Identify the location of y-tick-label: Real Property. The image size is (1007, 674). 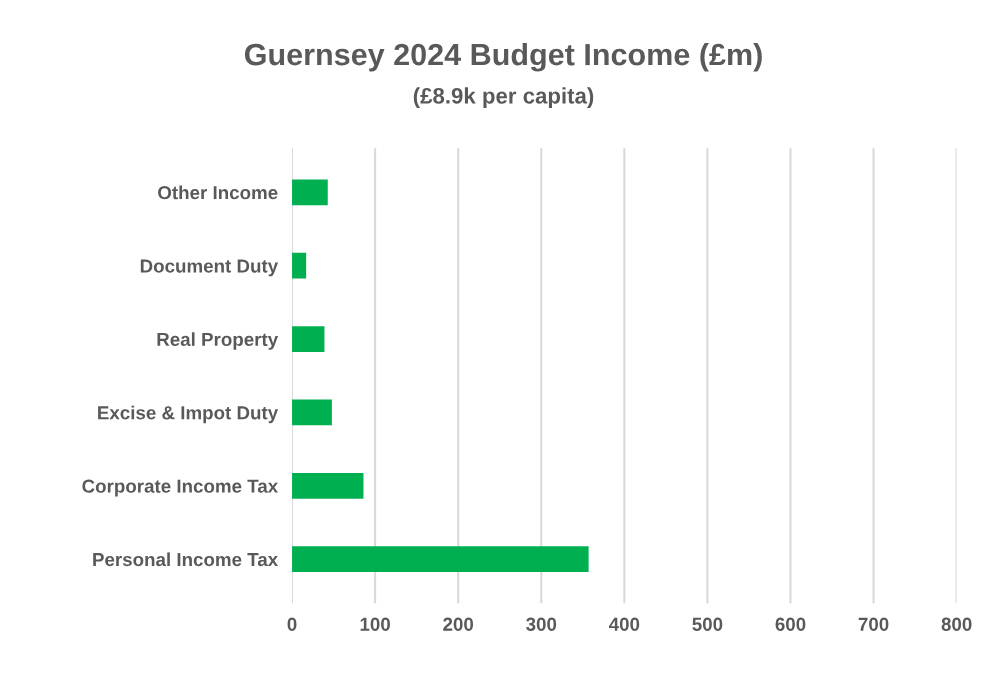
(218, 341).